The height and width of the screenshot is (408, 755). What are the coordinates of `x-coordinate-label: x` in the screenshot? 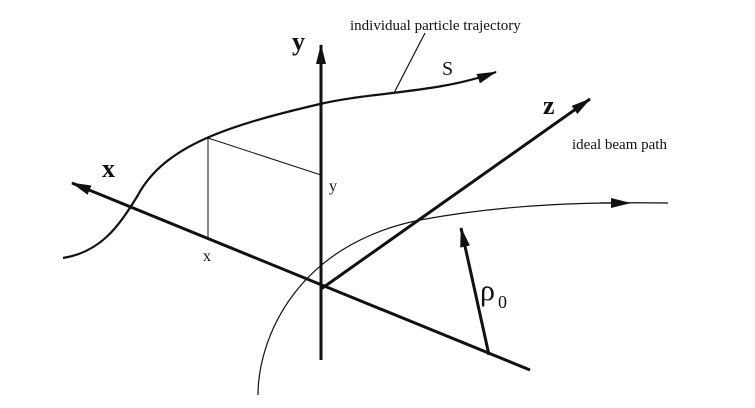 It's located at (207, 256).